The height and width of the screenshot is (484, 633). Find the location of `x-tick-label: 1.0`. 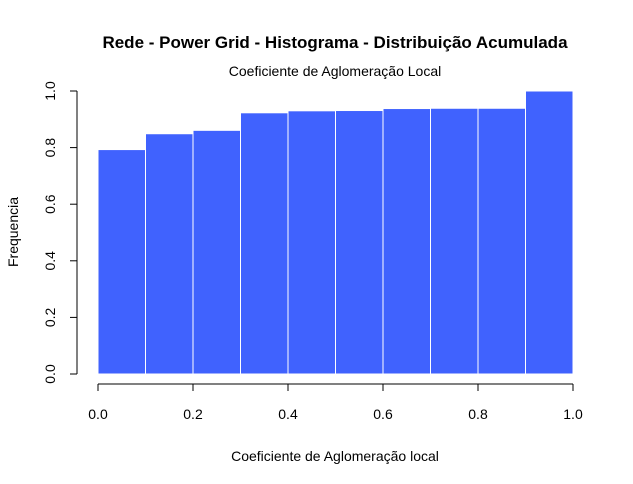

x-tick-label: 1.0 is located at coordinates (573, 414).